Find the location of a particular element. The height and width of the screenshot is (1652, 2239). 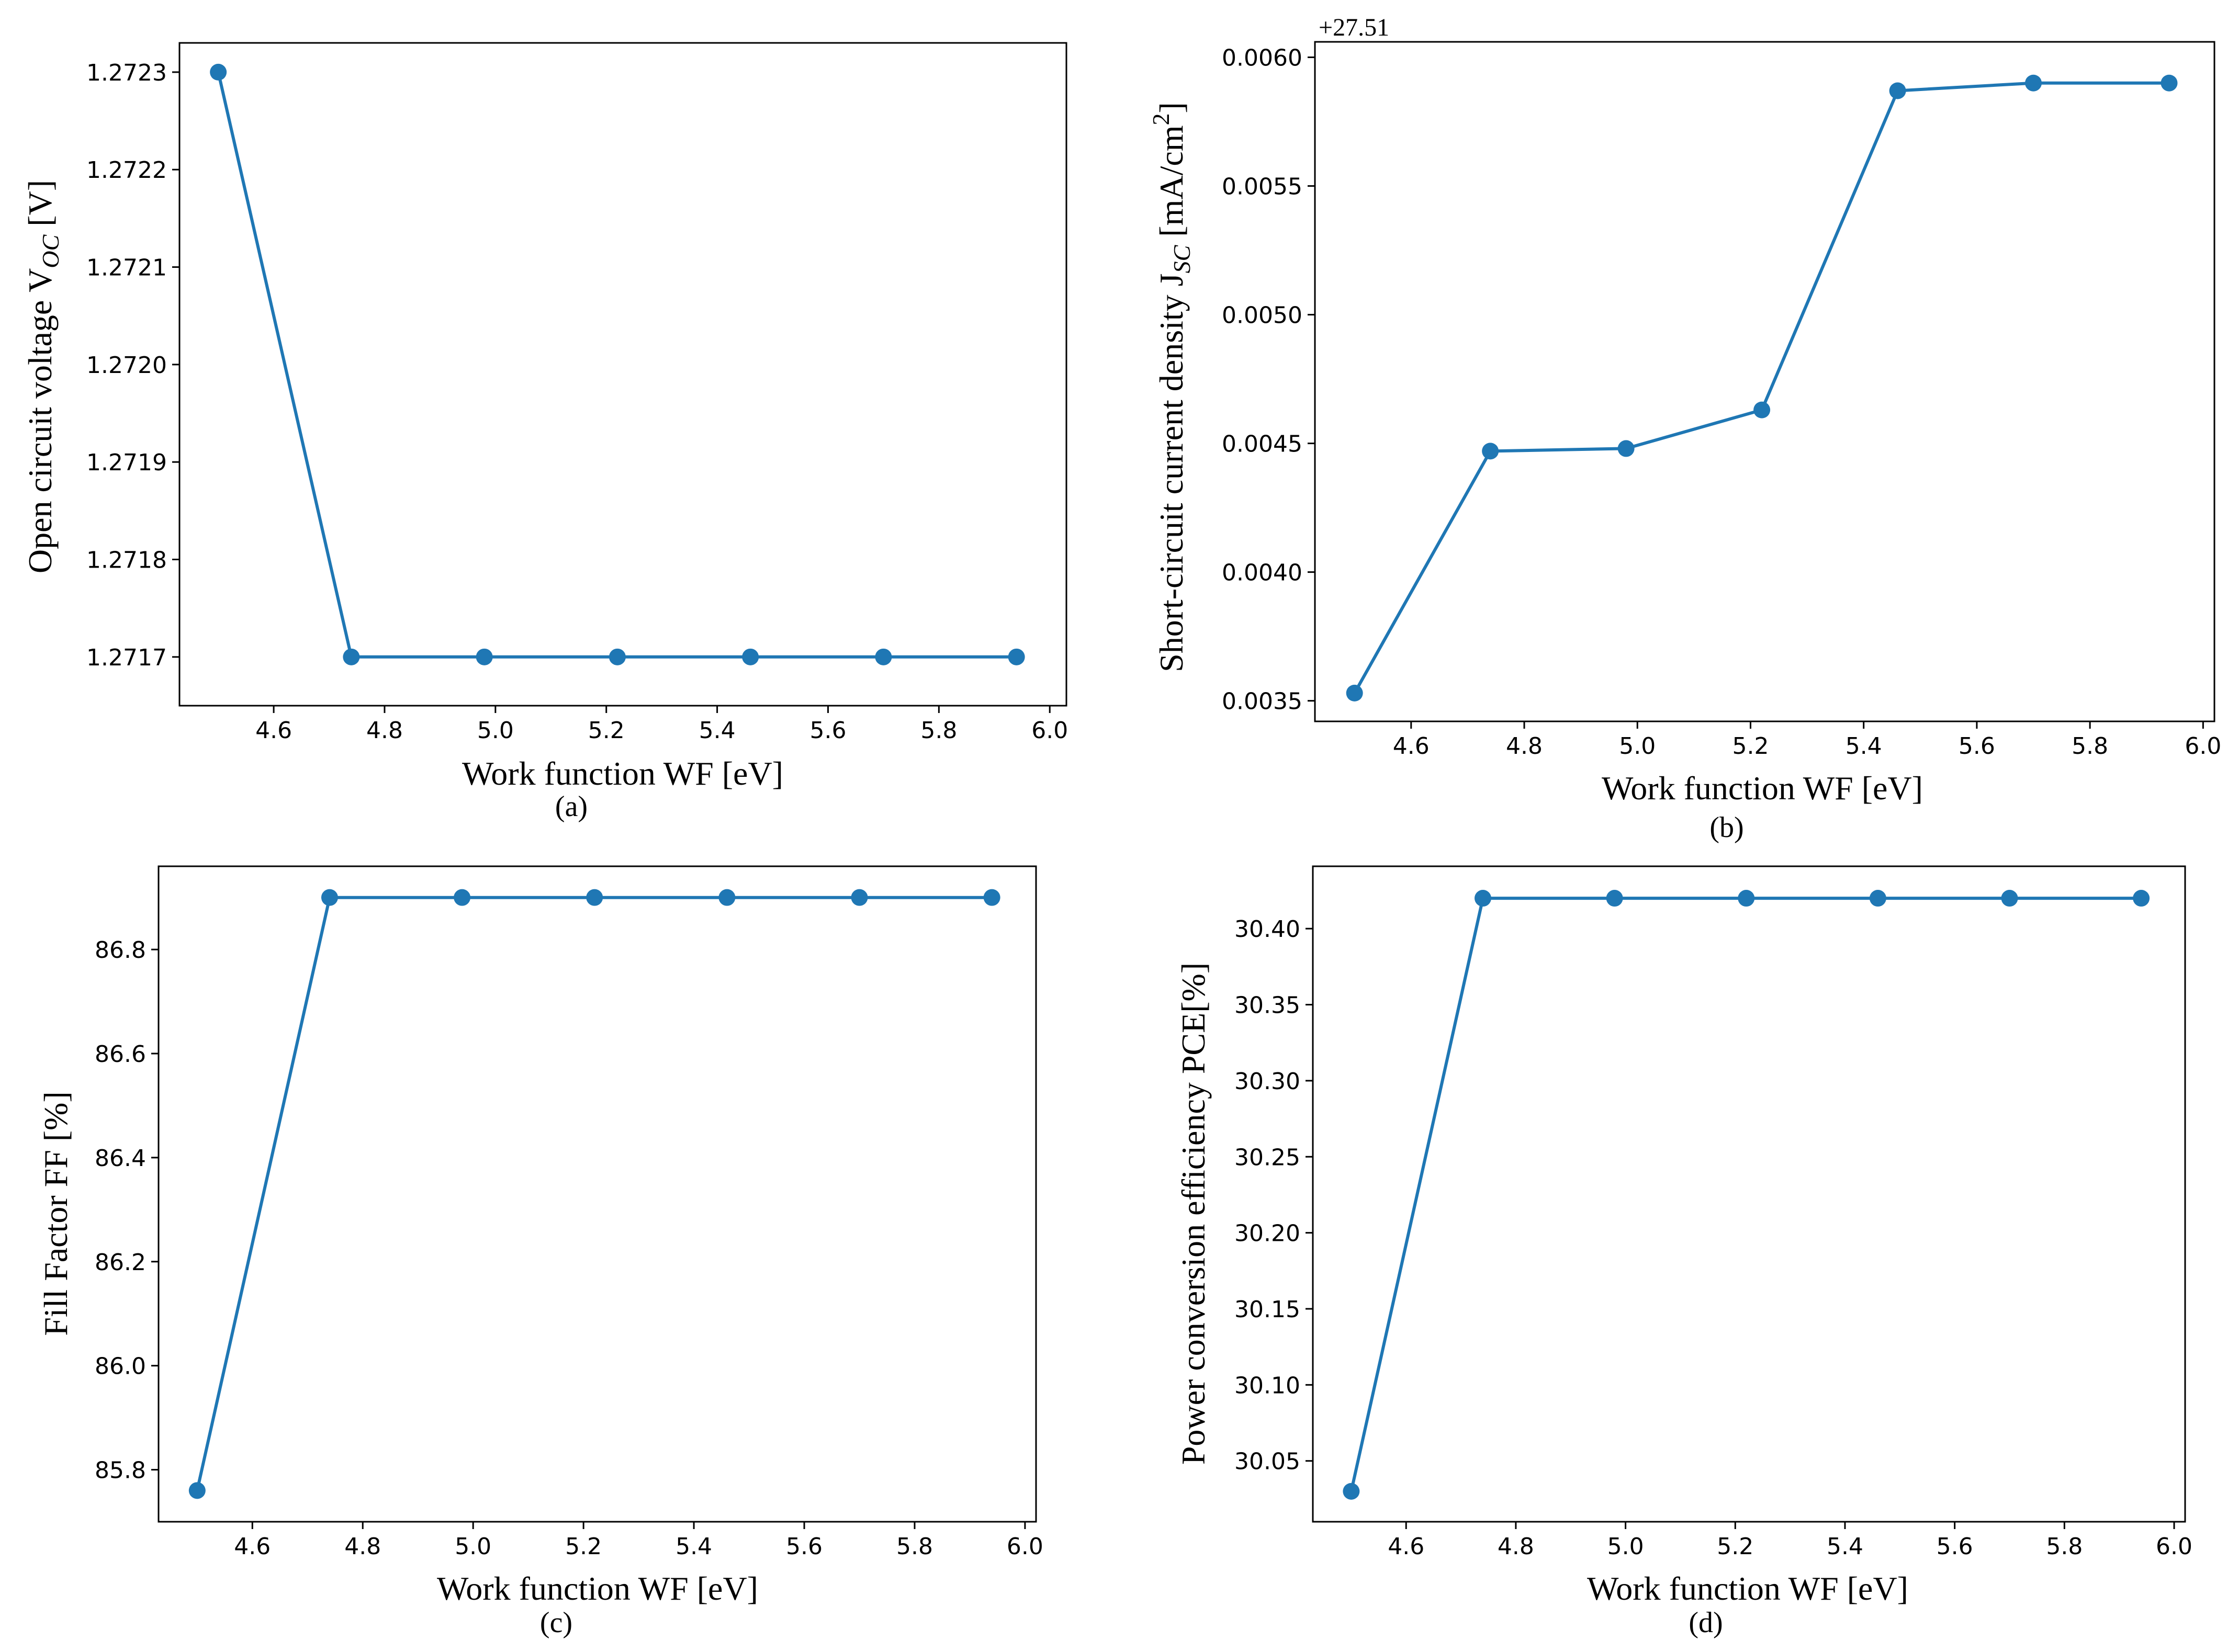

x-axis-title-a: Work function WF [eV] is located at coordinates (622, 773).